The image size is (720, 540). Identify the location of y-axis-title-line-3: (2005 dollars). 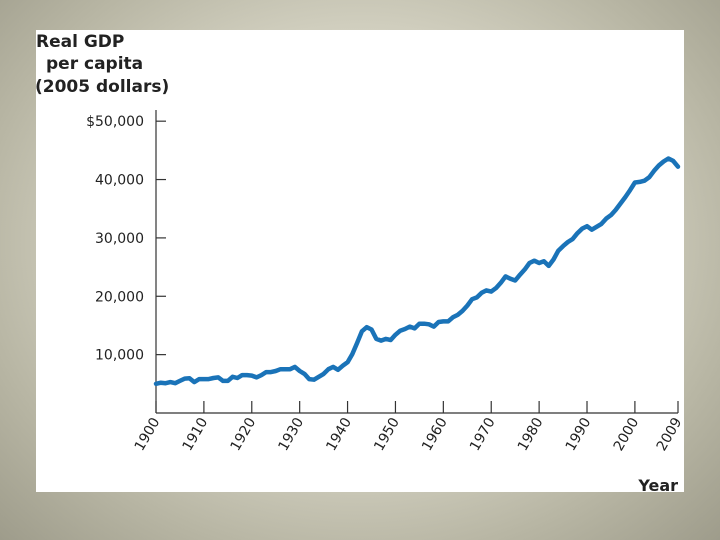
(102, 87).